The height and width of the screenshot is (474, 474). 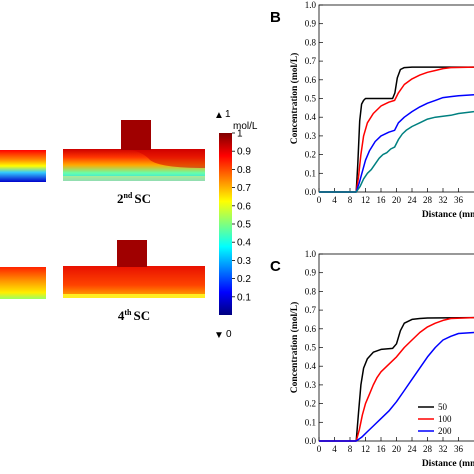 I want to click on colorbar-min-label: 0, so click(x=229, y=334).